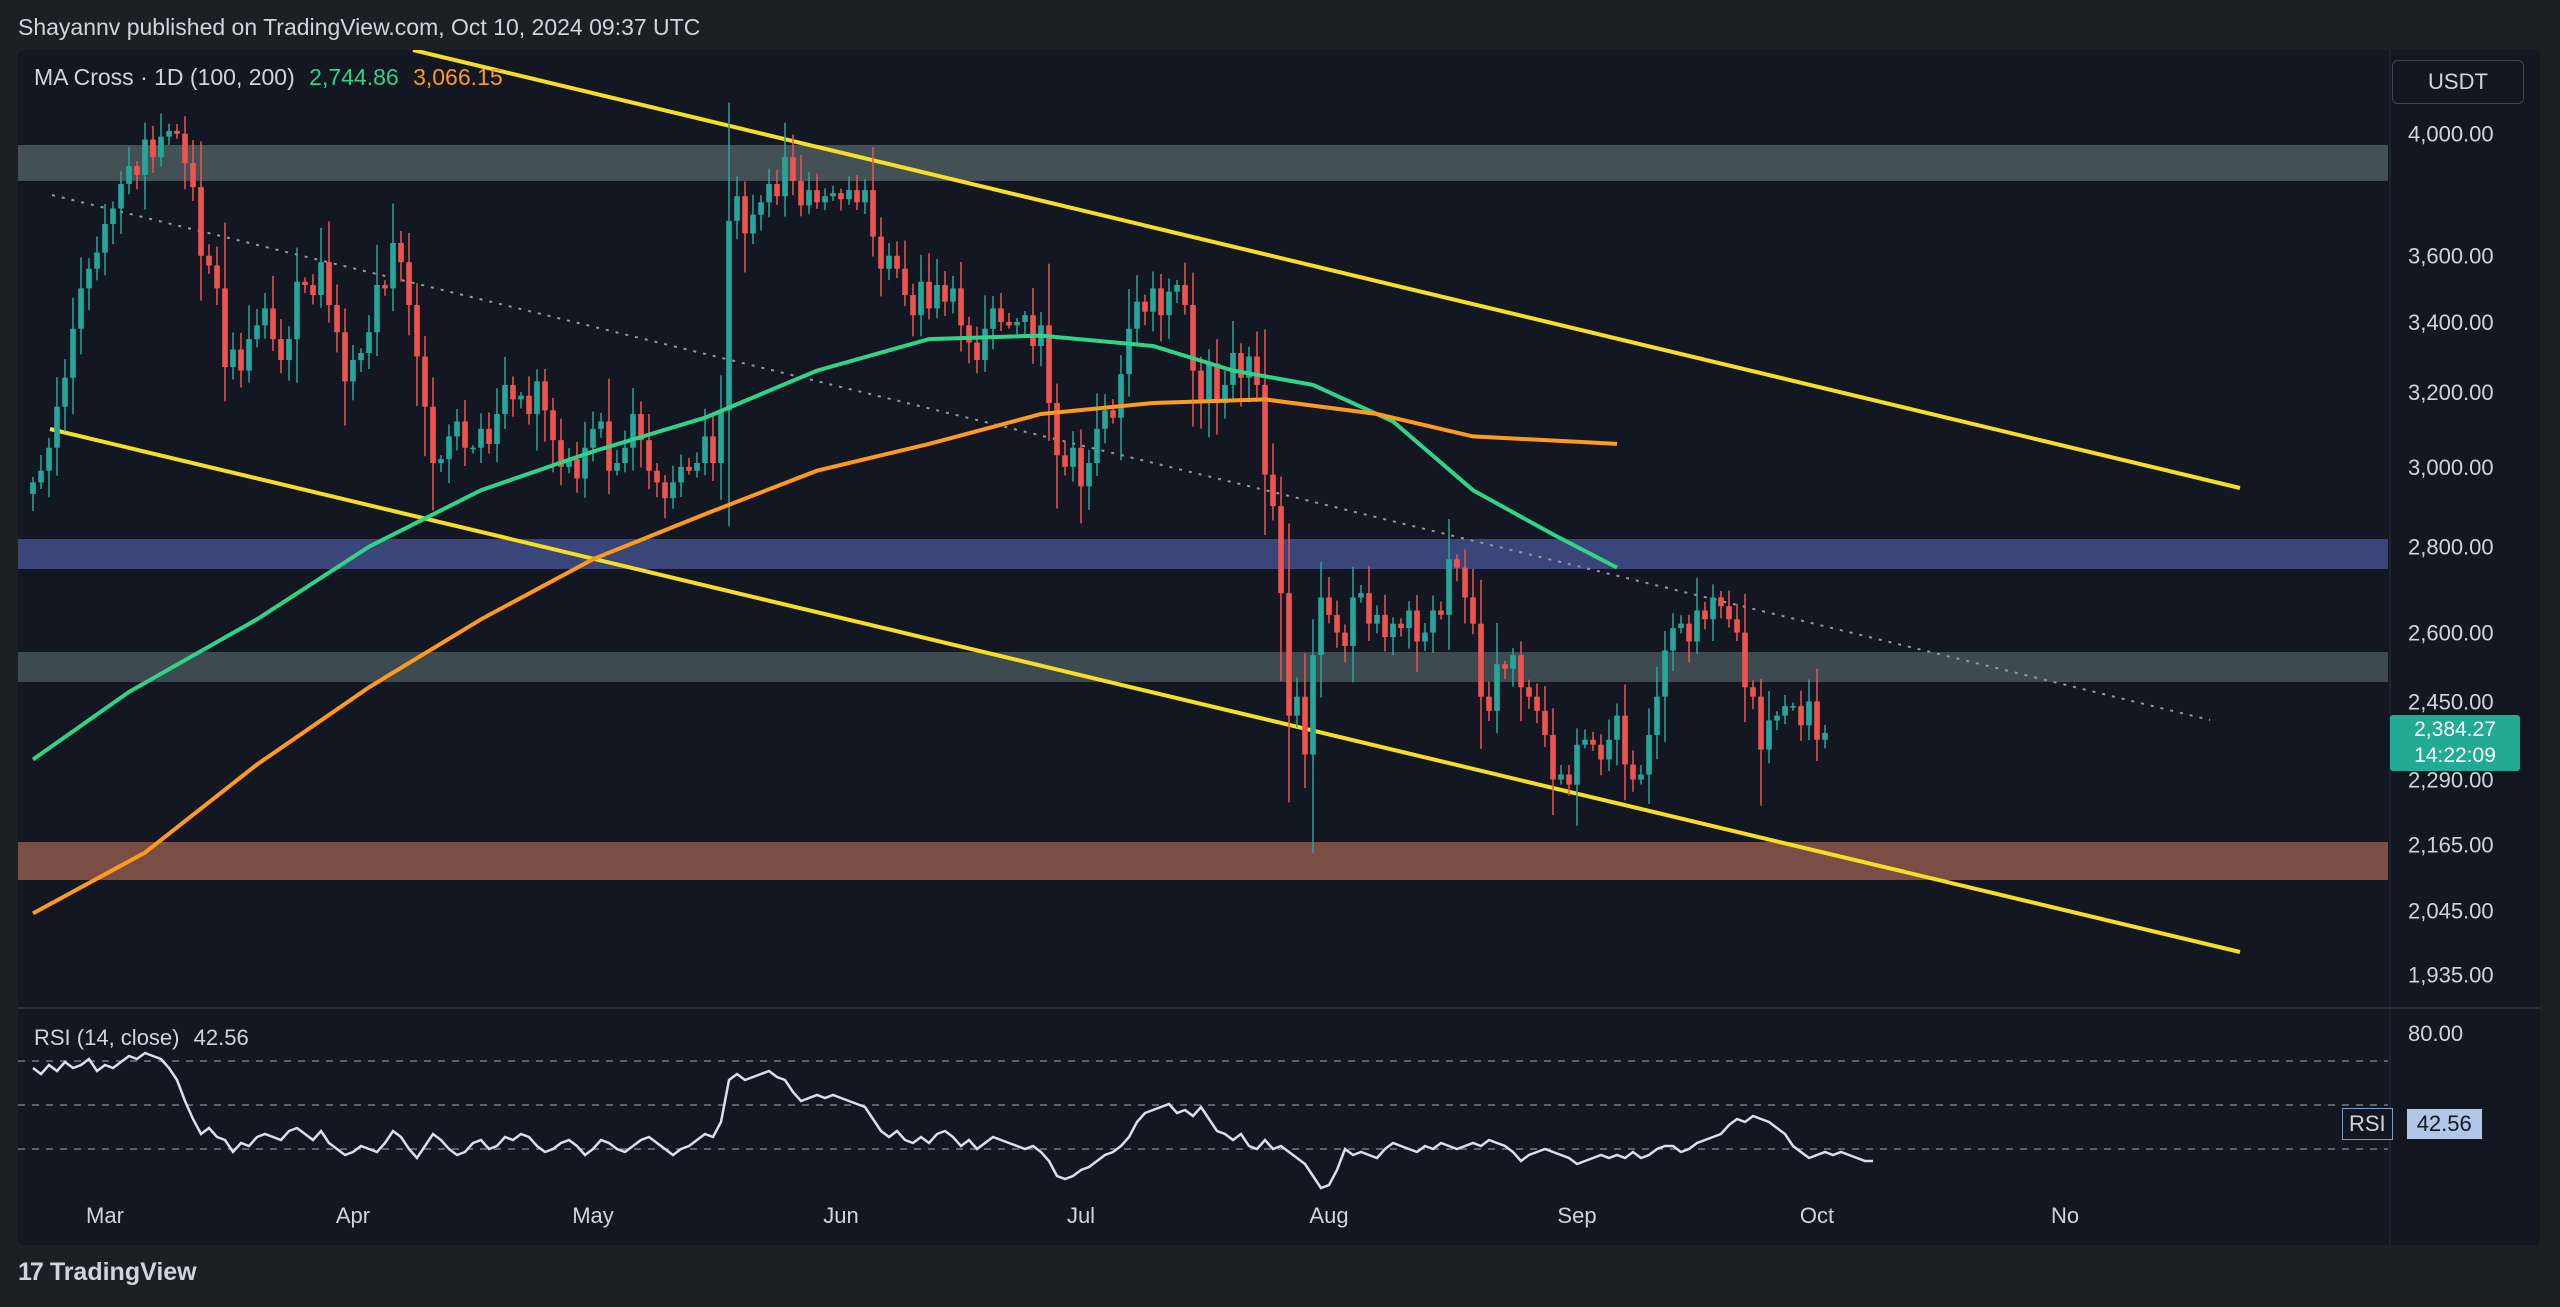 This screenshot has height=1307, width=2560. Describe the element at coordinates (840, 1215) in the screenshot. I see `time-axis-tick: Jun` at that location.